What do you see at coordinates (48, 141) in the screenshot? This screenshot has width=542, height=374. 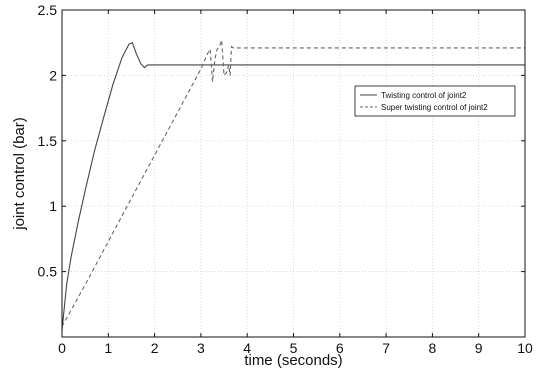 I see `y-tick-label: 1.5` at bounding box center [48, 141].